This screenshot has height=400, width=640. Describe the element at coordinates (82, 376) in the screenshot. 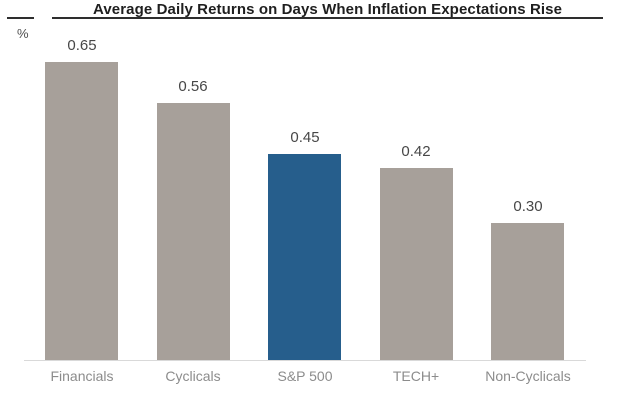

I see `category-label: Financials` at that location.